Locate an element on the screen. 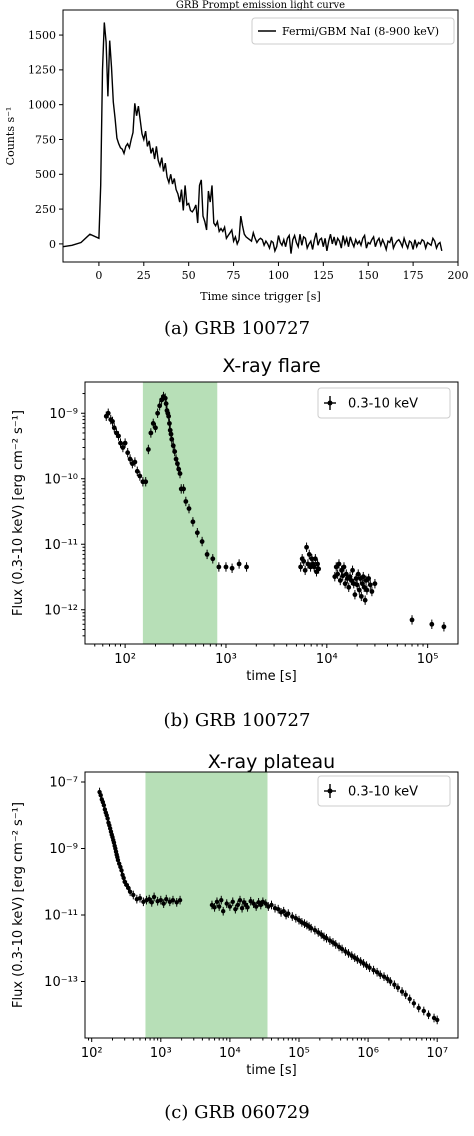 The image size is (474, 1136). x-tick-label: 0 is located at coordinates (98, 275).